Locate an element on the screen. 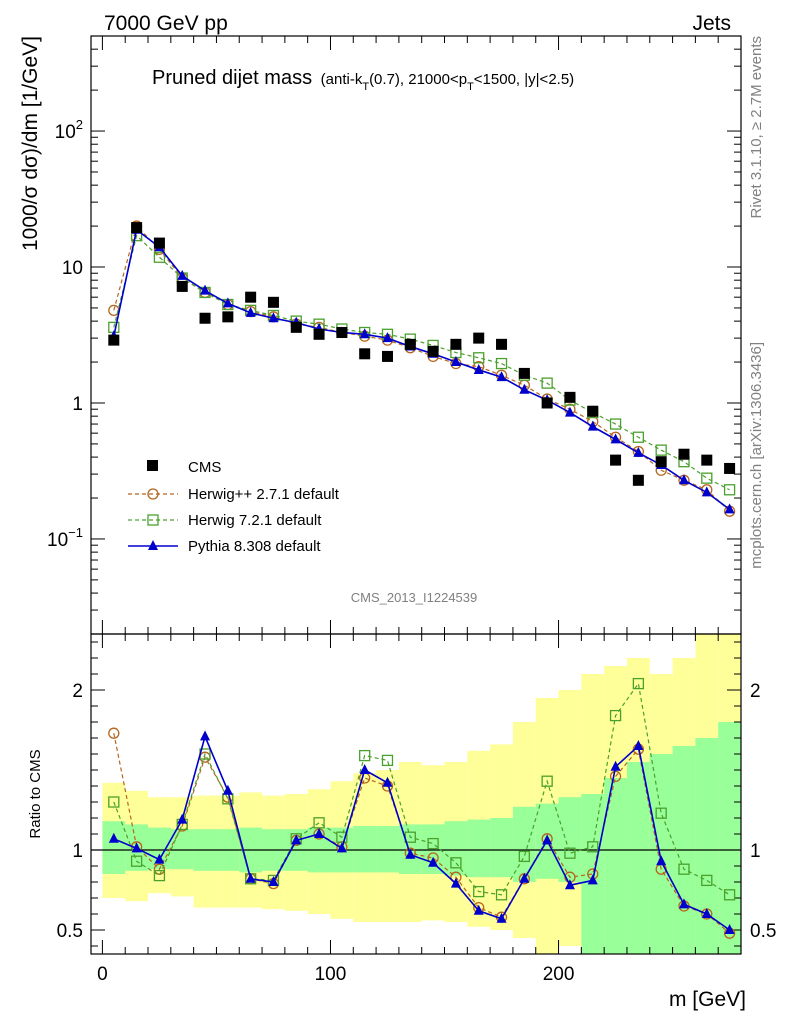 This screenshot has height=1024, width=786. y-tick-label: 10⁻¹ is located at coordinates (65, 538).